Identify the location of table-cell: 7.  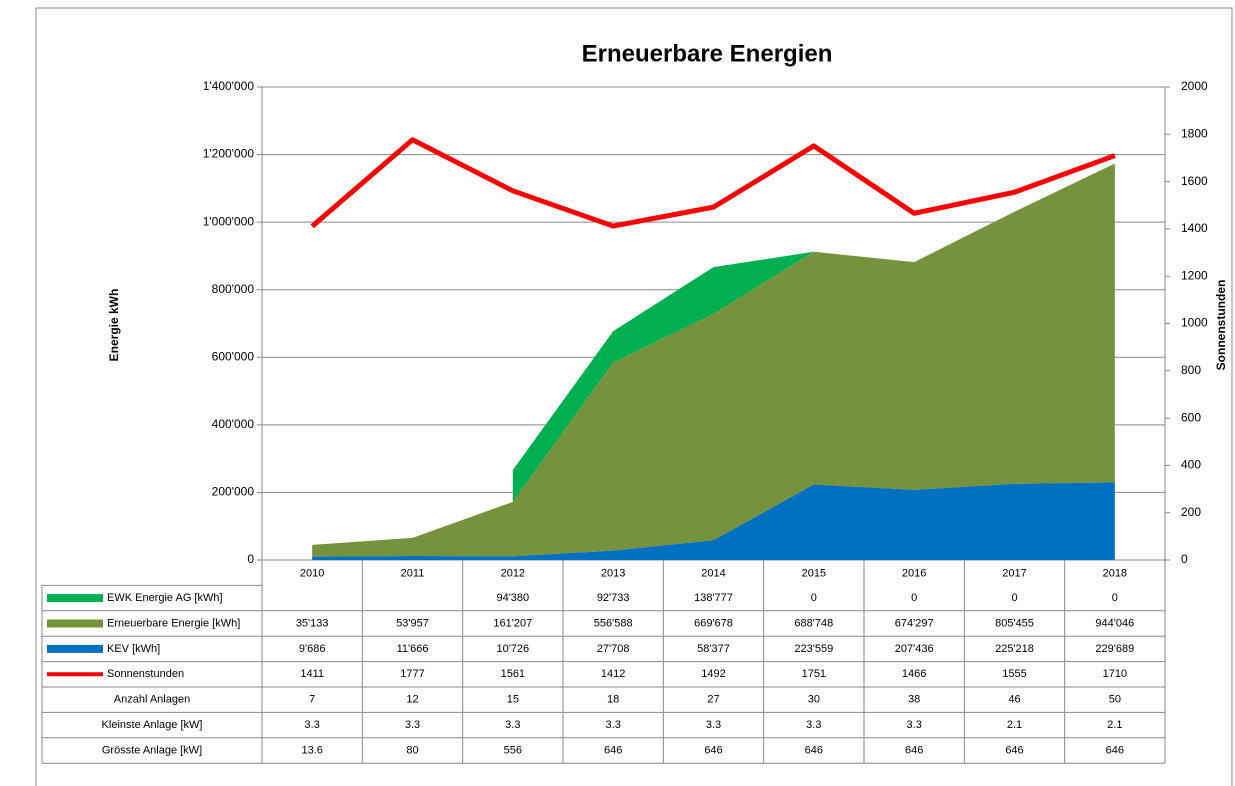
(312, 700).